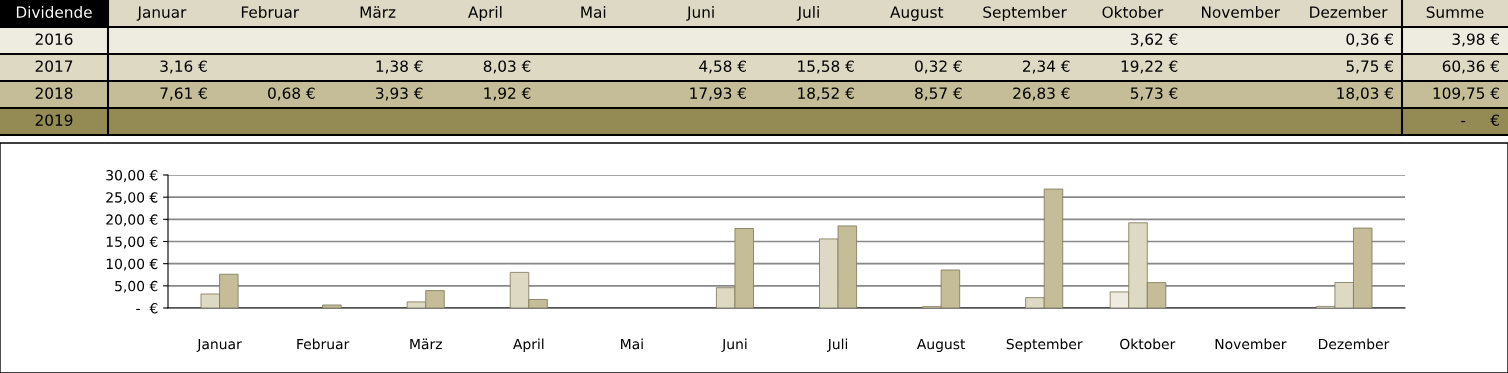  What do you see at coordinates (1044, 345) in the screenshot?
I see `x-tick-label: September` at bounding box center [1044, 345].